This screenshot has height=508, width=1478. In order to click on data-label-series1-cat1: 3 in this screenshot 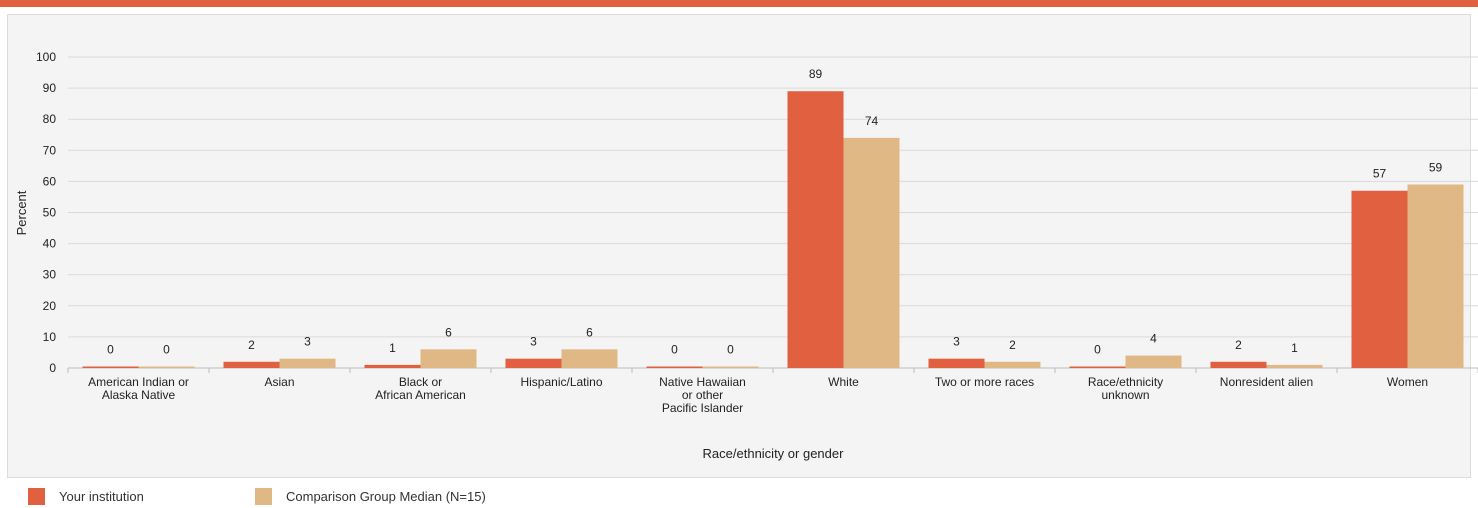, I will do `click(307, 342)`.